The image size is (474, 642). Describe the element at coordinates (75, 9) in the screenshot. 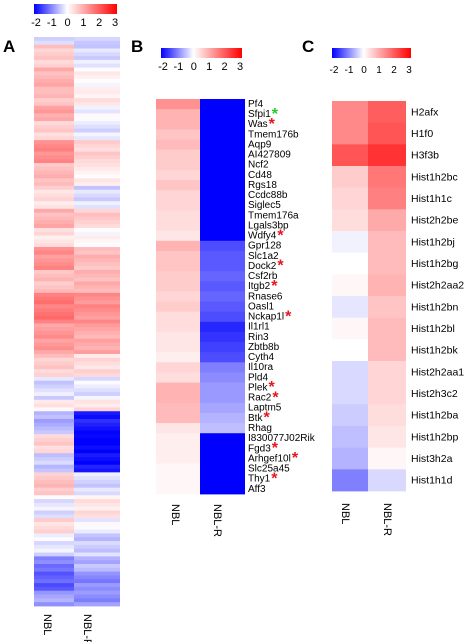

I see `colorbar-a-gradient` at that location.